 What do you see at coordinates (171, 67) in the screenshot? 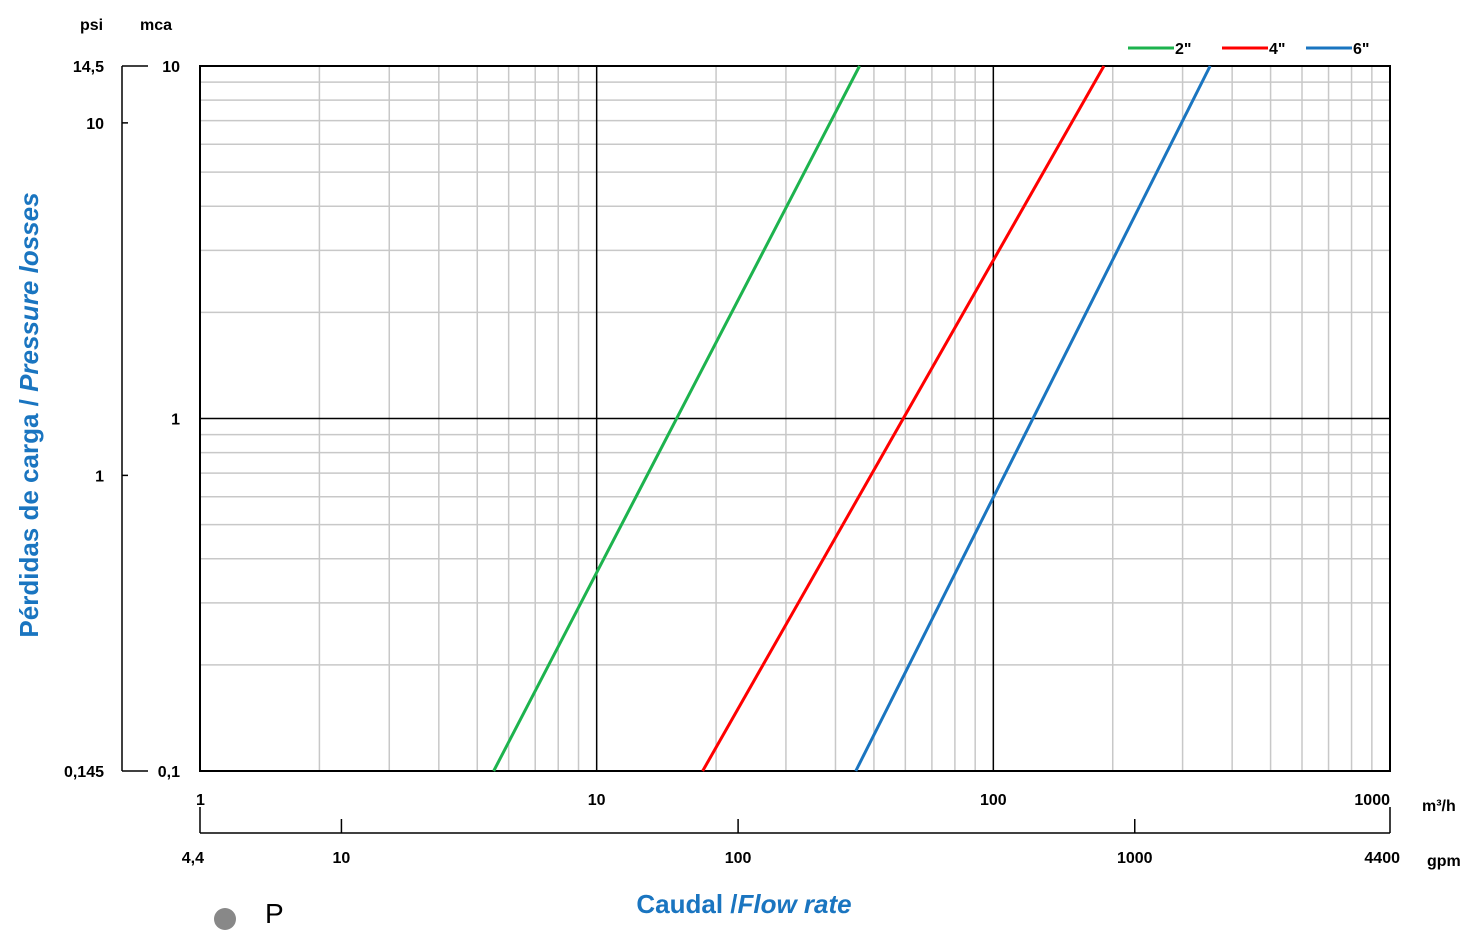
I see `y-tick-label: 10` at bounding box center [171, 67].